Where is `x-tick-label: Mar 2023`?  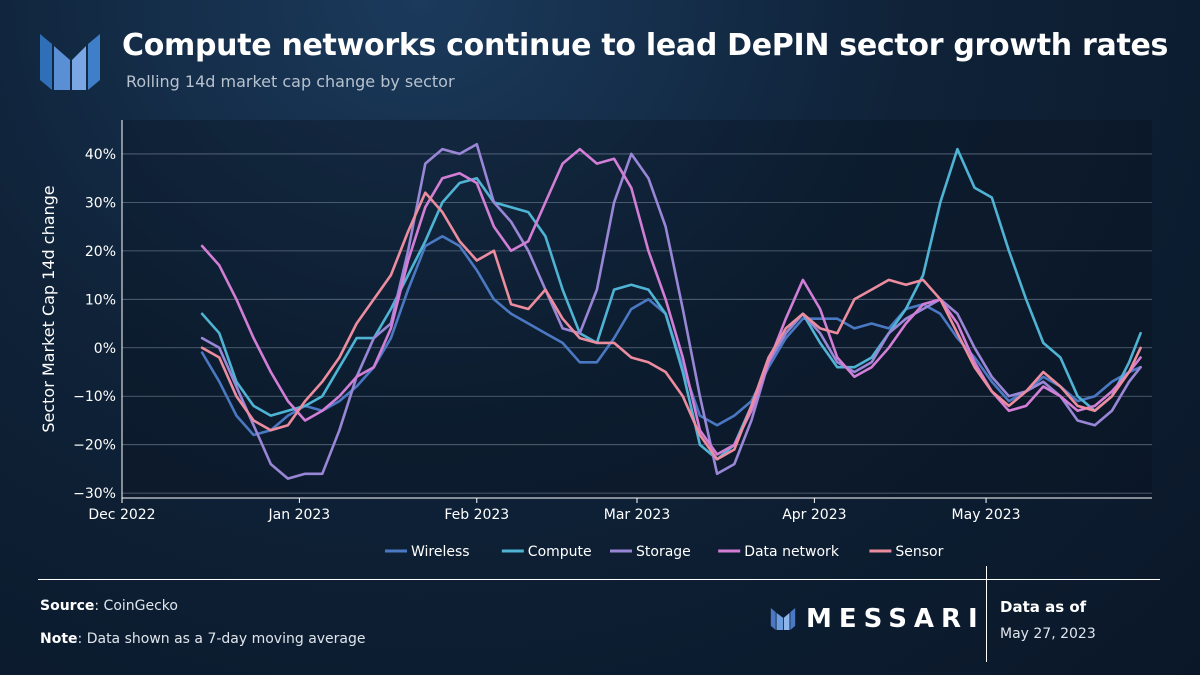 x-tick-label: Mar 2023 is located at coordinates (637, 515).